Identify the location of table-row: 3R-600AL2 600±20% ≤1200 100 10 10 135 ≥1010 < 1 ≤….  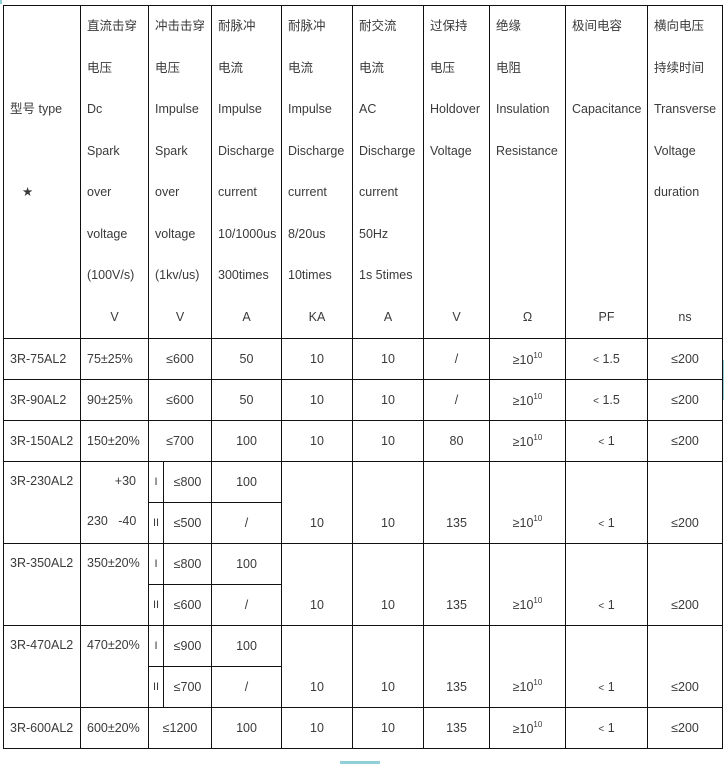
(363, 728).